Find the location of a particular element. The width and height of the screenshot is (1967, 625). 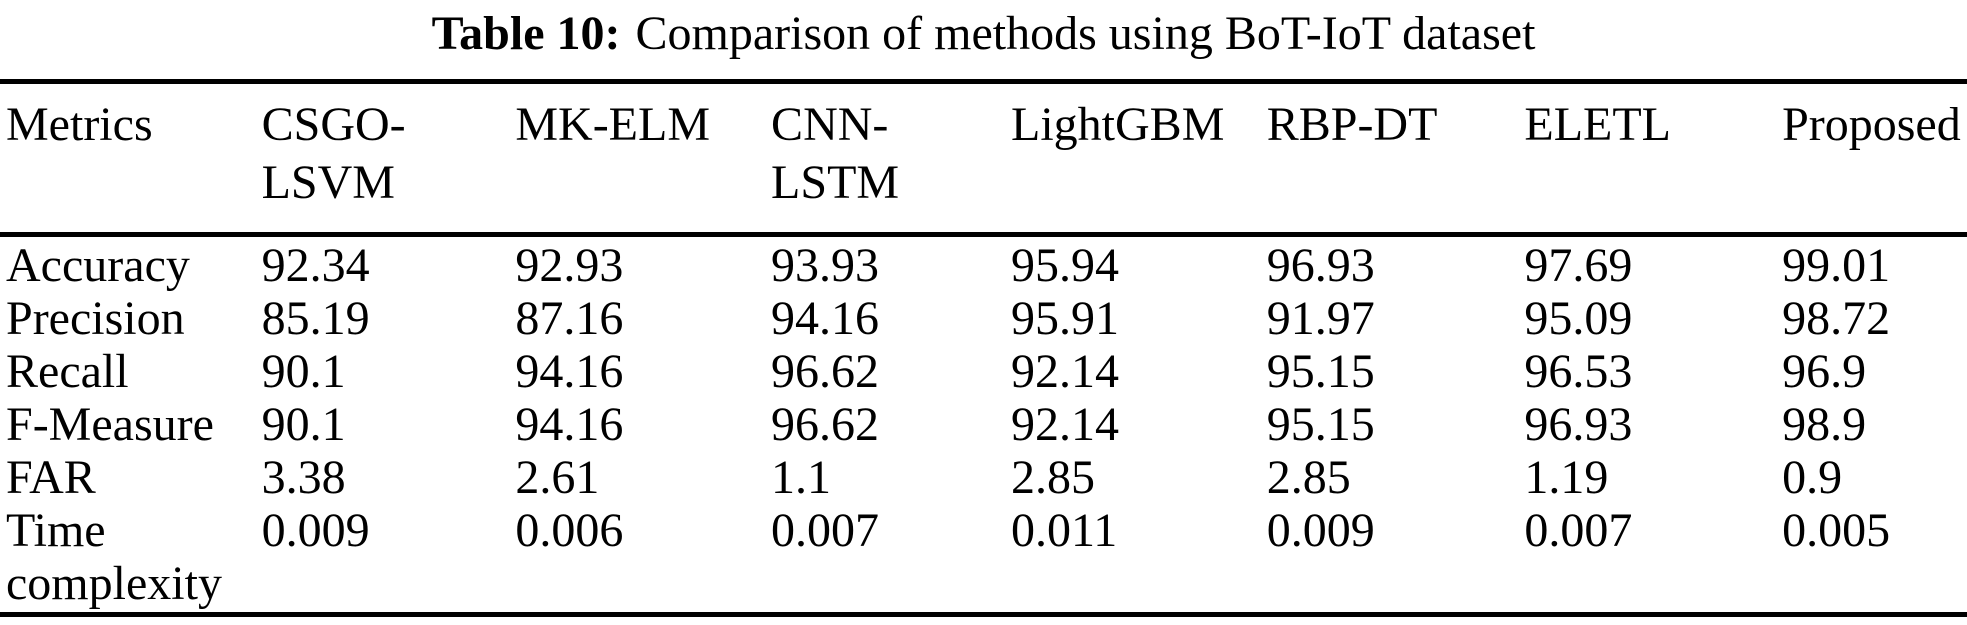

row-label: Recall is located at coordinates (67, 371).